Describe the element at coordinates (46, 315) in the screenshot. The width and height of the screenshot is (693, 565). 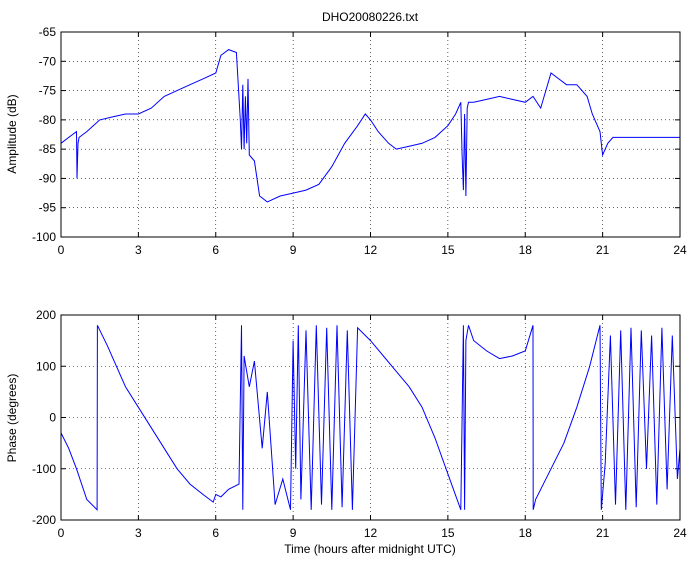
I see `phase-y-tick-label: 200` at that location.